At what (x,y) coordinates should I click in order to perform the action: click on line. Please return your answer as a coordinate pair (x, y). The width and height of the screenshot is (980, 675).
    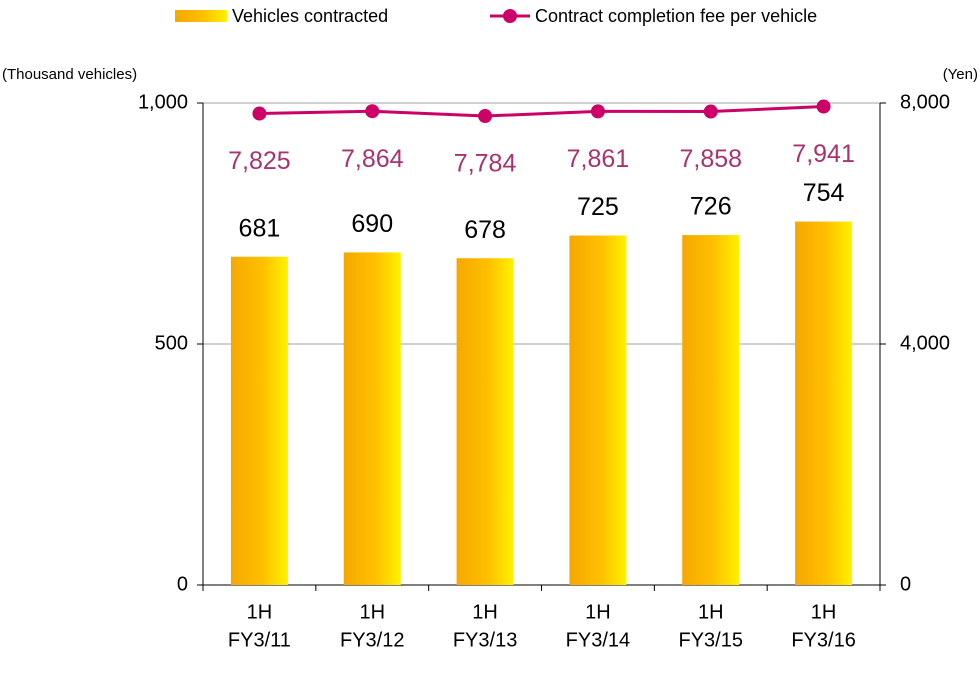
    Looking at the image, I should click on (541, 111).